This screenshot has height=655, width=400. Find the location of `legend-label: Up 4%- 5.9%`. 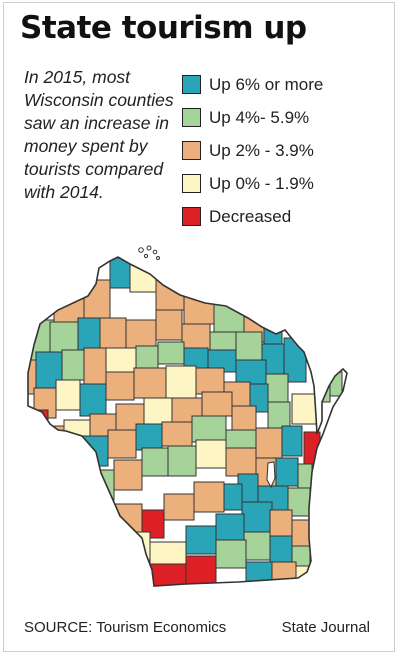

legend-label: Up 4%- 5.9% is located at coordinates (259, 117).